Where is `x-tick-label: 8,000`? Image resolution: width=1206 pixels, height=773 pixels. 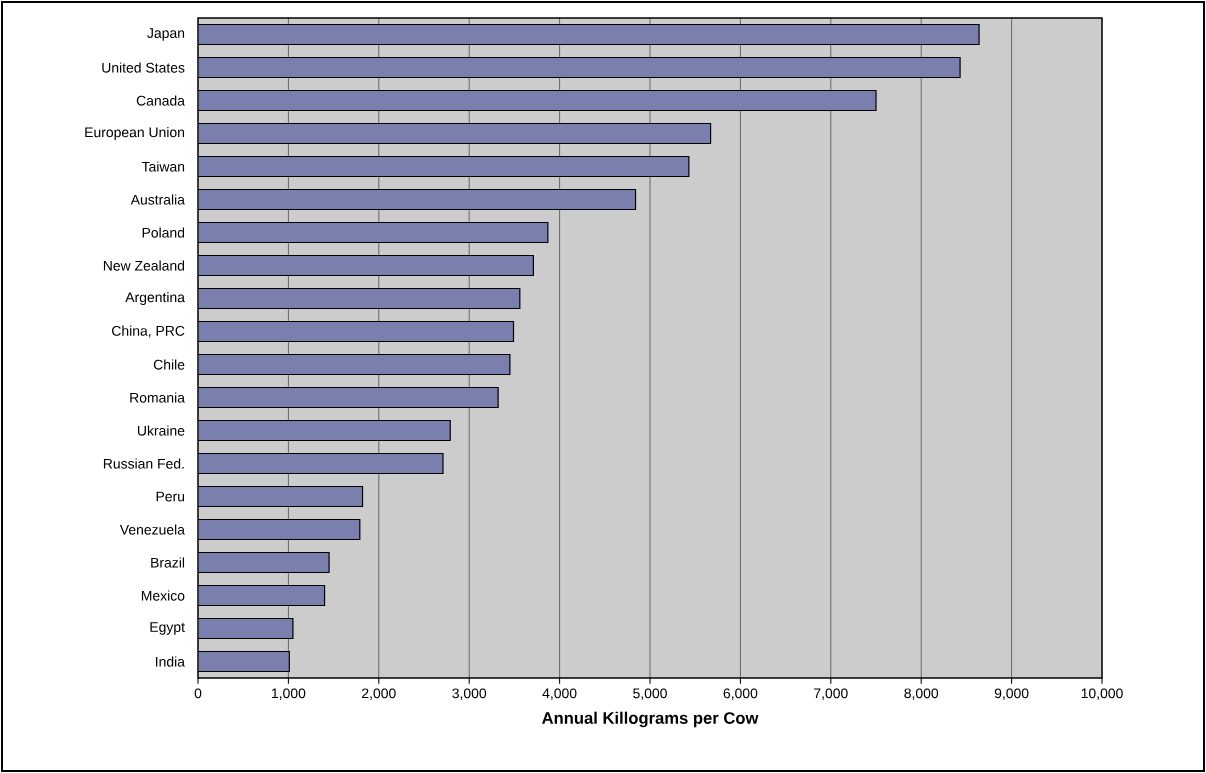
x-tick-label: 8,000 is located at coordinates (921, 694).